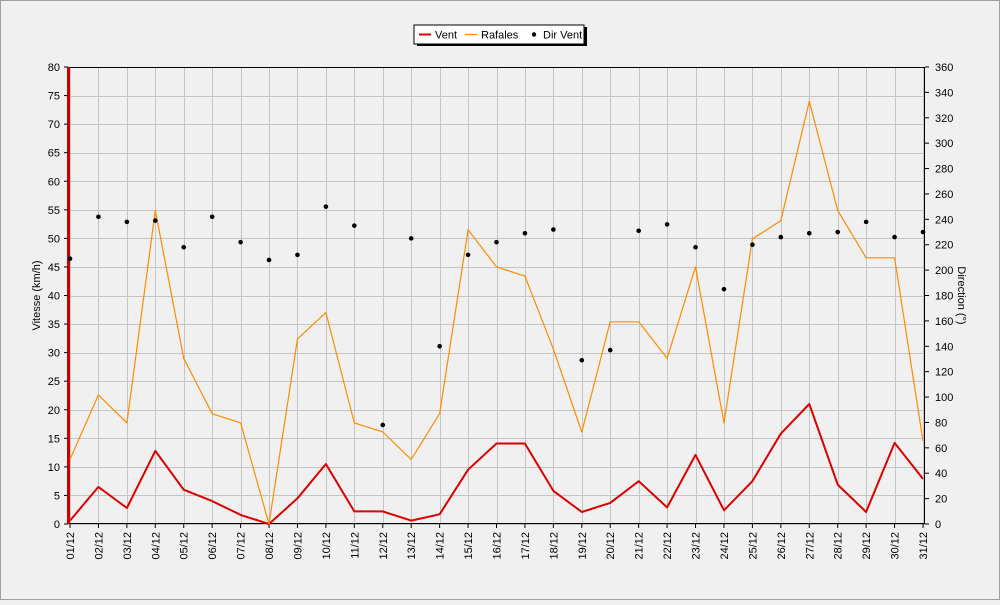  Describe the element at coordinates (867, 546) in the screenshot. I see `x-tick-label: 29/12` at that location.